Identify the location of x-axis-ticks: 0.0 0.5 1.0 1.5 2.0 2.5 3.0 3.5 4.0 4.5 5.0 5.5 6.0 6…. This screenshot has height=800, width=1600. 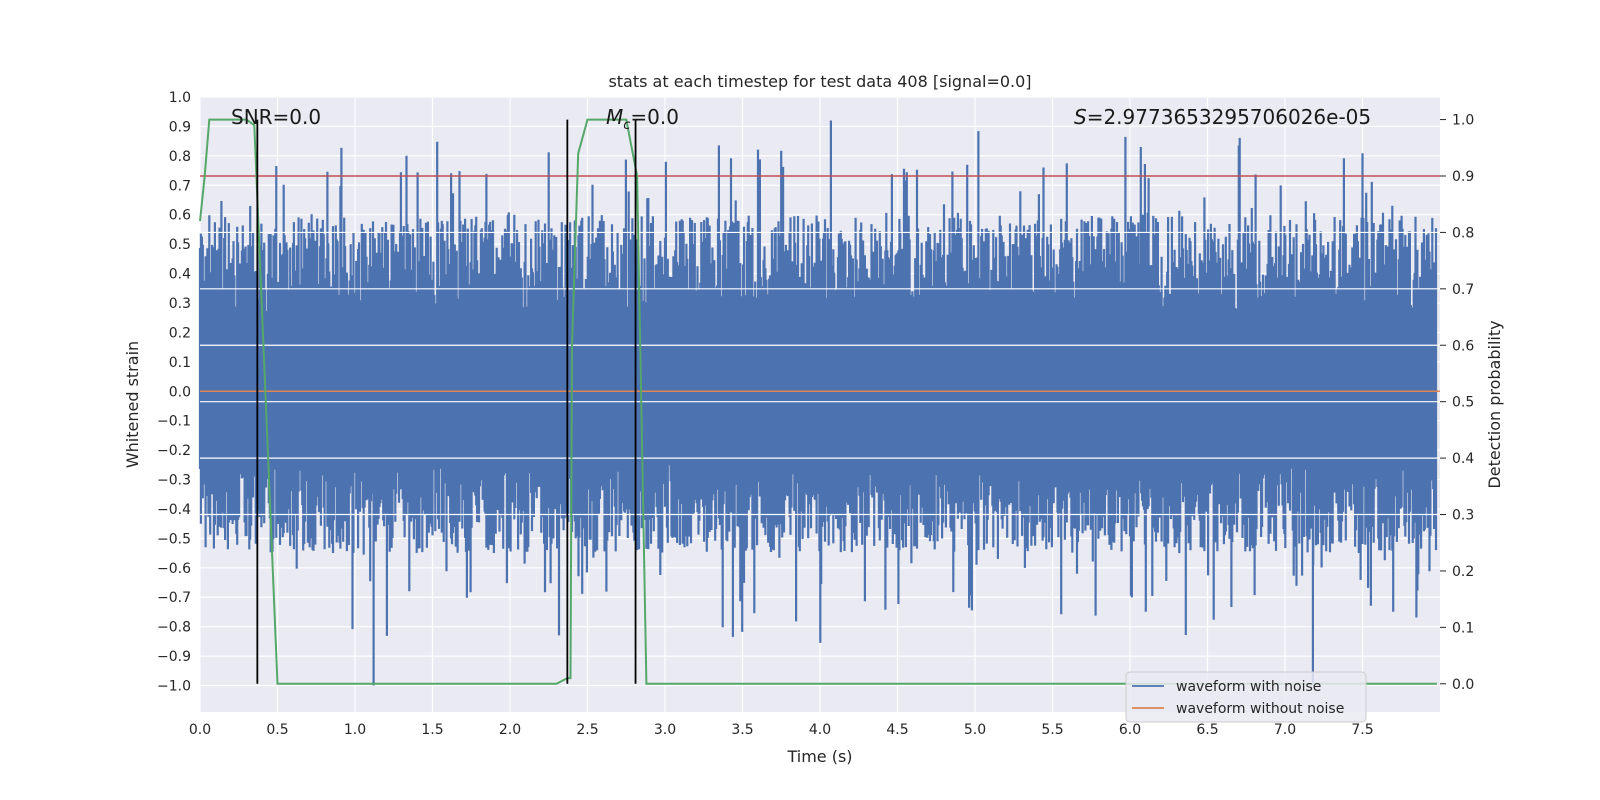
(781, 730).